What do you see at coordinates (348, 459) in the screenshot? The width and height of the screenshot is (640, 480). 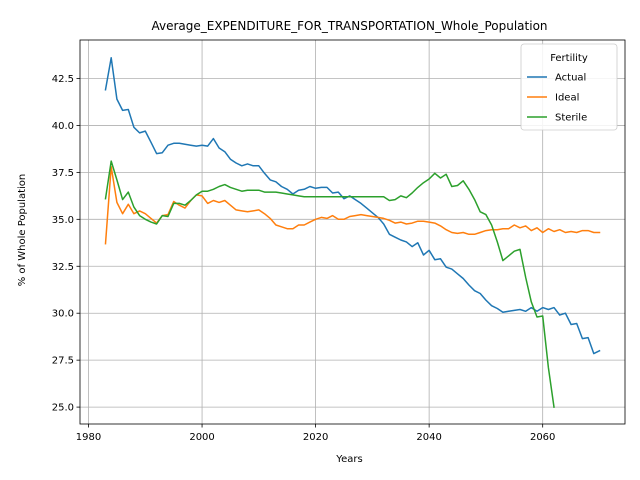 I see `x-axis-label: Years` at bounding box center [348, 459].